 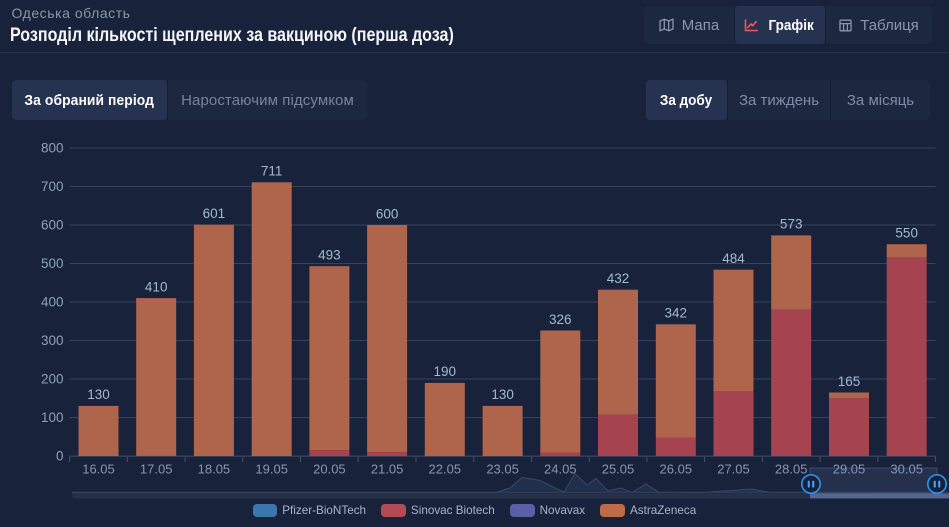 What do you see at coordinates (271, 468) in the screenshot?
I see `svg-text: 19.05` at bounding box center [271, 468].